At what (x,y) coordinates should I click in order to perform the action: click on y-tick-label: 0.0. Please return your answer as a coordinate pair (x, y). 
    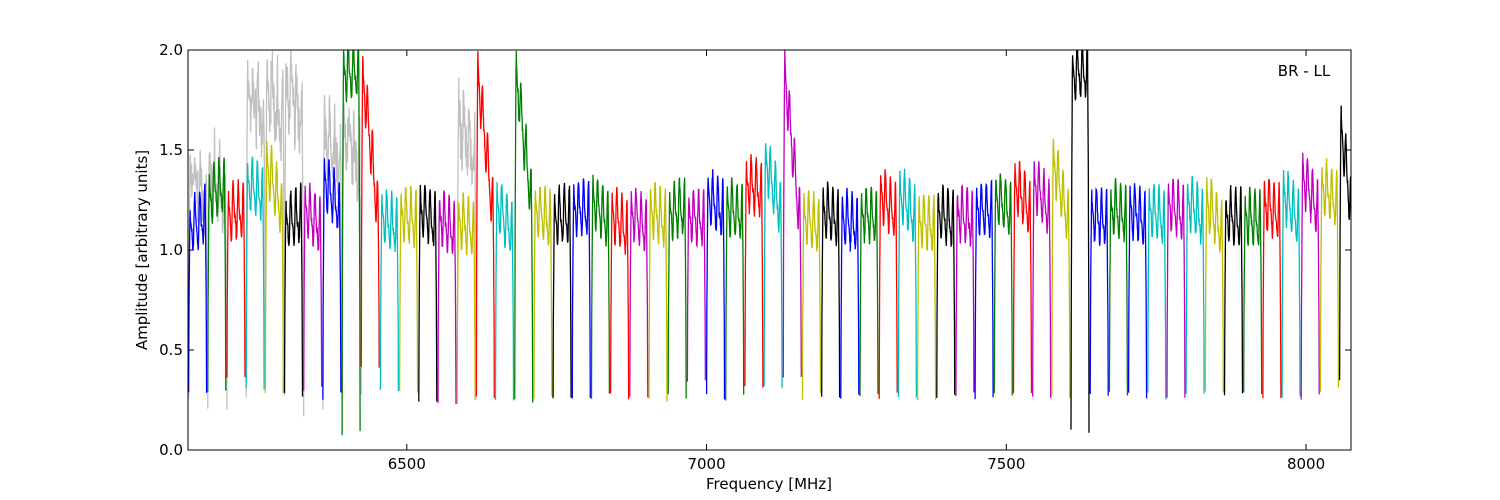
    Looking at the image, I should click on (171, 450).